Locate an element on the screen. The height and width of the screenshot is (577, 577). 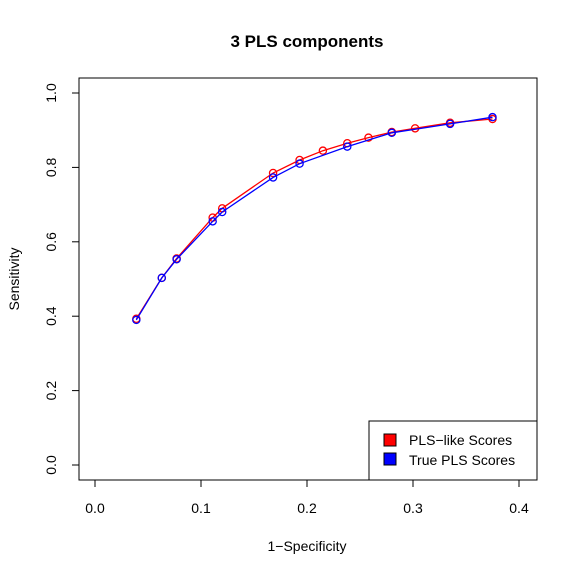
x-tick-label: 0.4 is located at coordinates (519, 508).